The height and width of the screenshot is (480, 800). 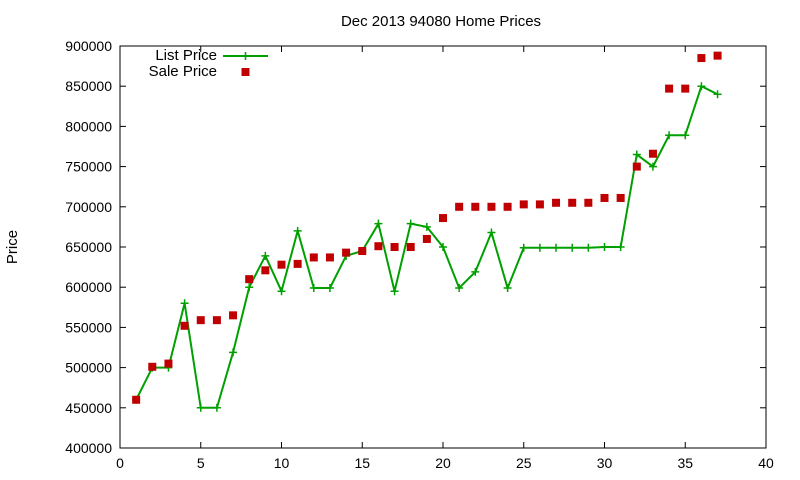 What do you see at coordinates (441, 21) in the screenshot?
I see `chart-title: Dec 2013 94080 Home Prices` at bounding box center [441, 21].